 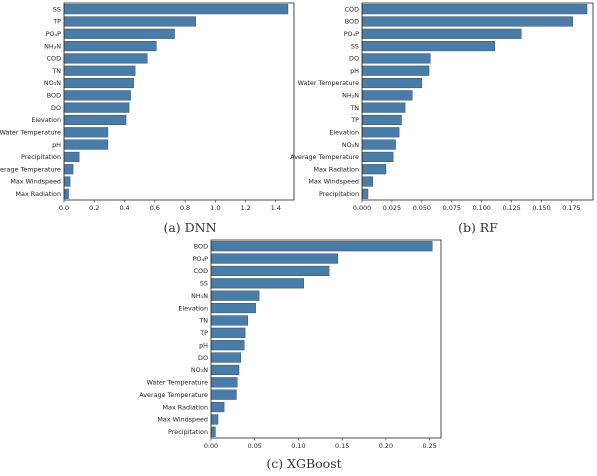 I want to click on ytick-label-0-12: Precipitation, so click(x=41, y=157).